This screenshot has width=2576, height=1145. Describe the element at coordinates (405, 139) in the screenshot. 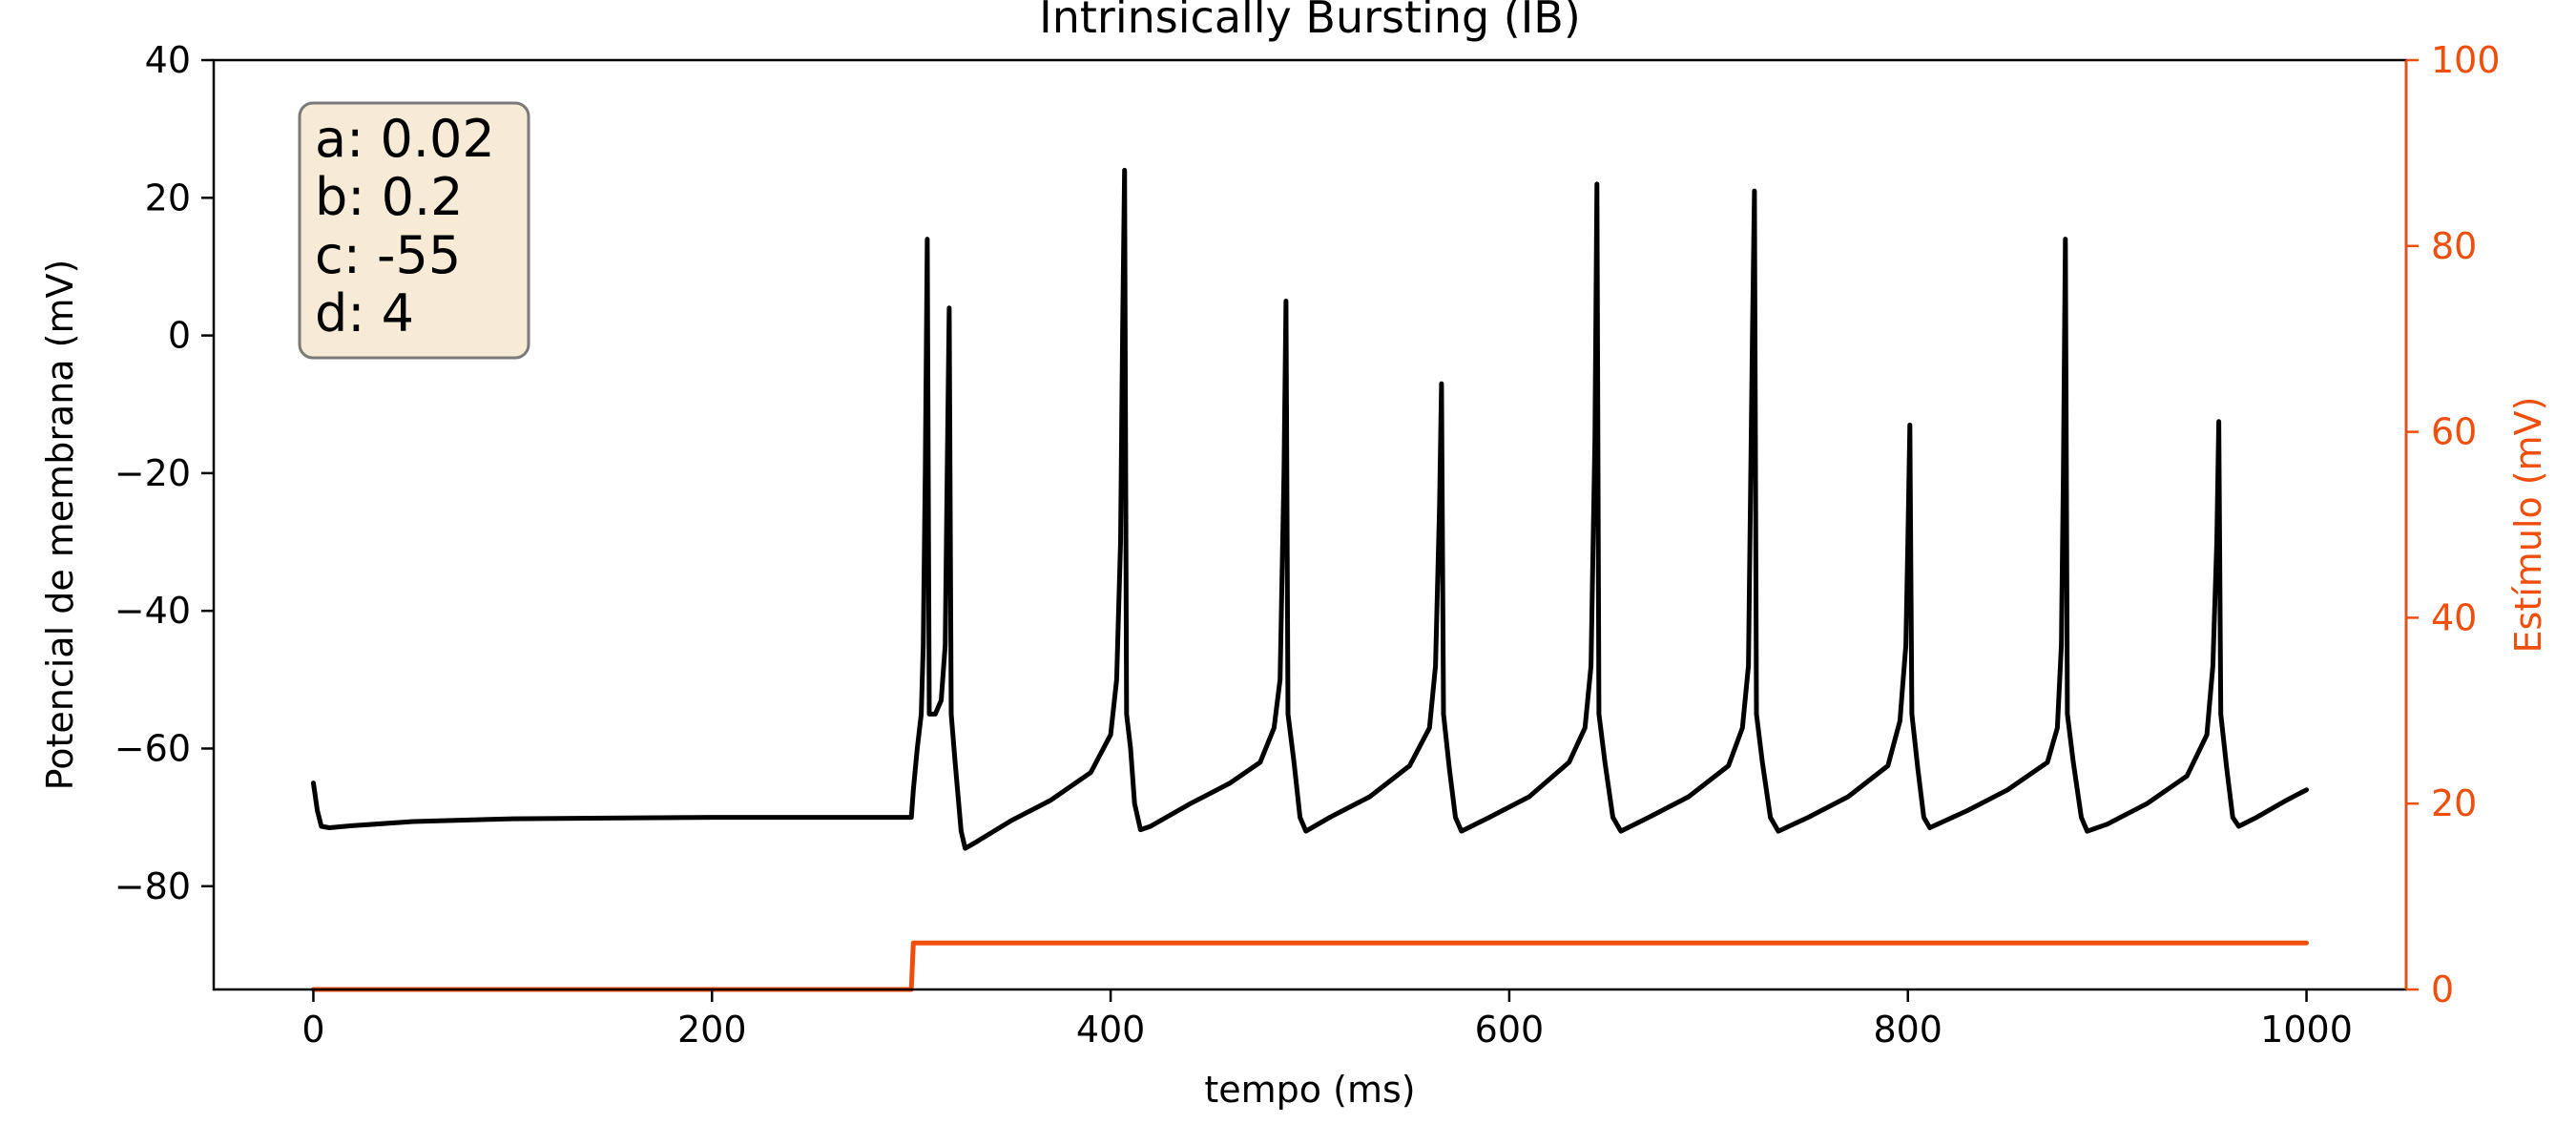

I see `parameter-a: a: 0.02` at that location.